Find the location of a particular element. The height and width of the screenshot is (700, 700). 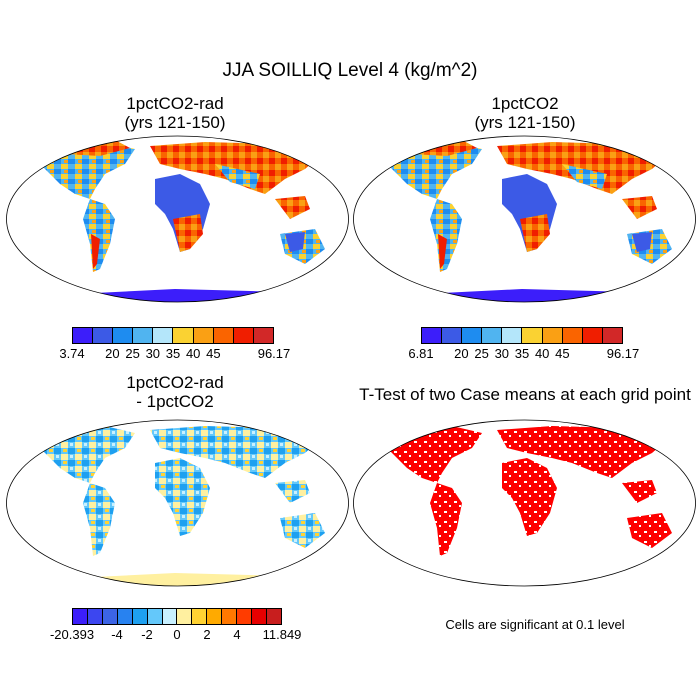

colorbar-2-label: 45 is located at coordinates (562, 353).